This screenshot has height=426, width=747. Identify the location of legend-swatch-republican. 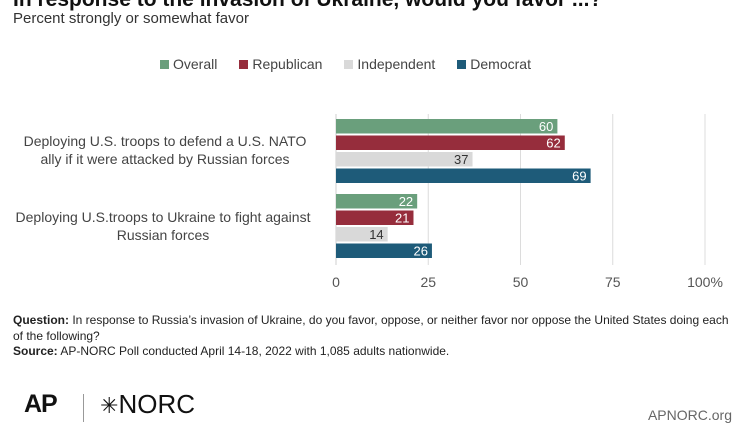
(244, 64).